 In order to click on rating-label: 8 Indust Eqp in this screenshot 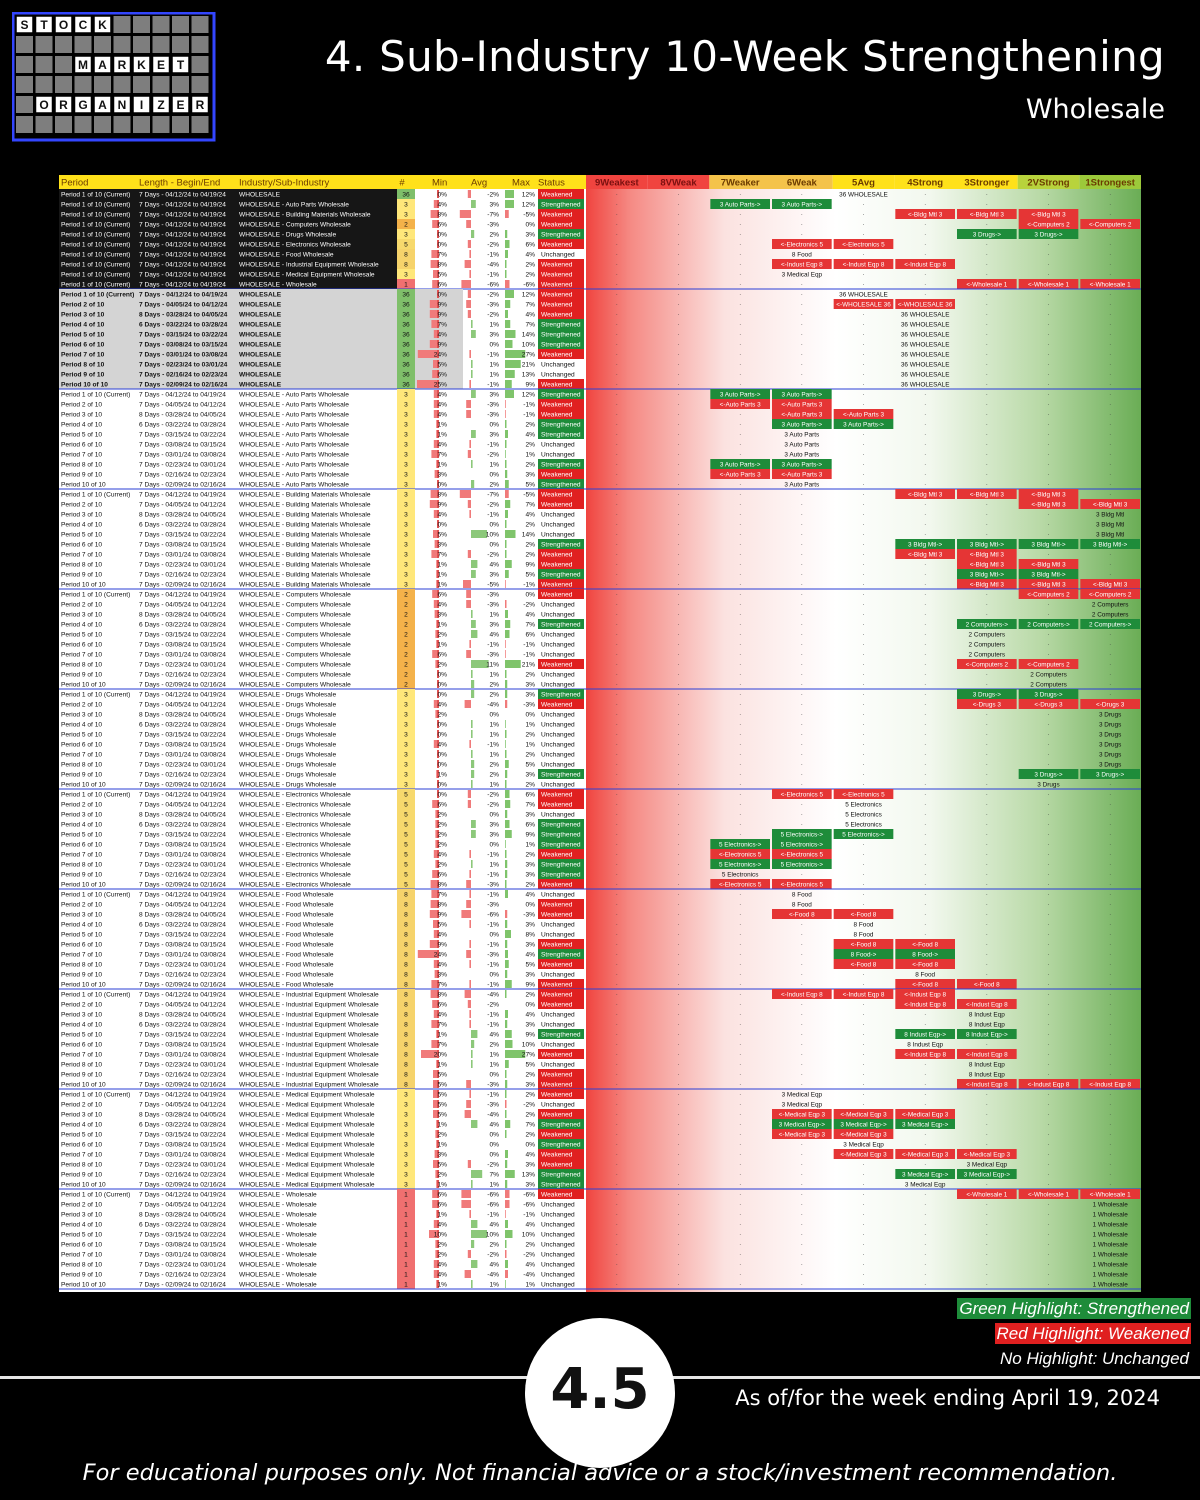, I will do `click(925, 1045)`.